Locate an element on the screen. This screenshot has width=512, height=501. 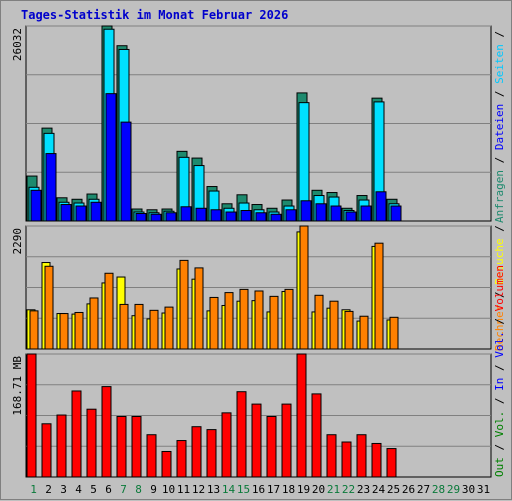
x-tick-label-26: 26 is located at coordinates (408, 489).